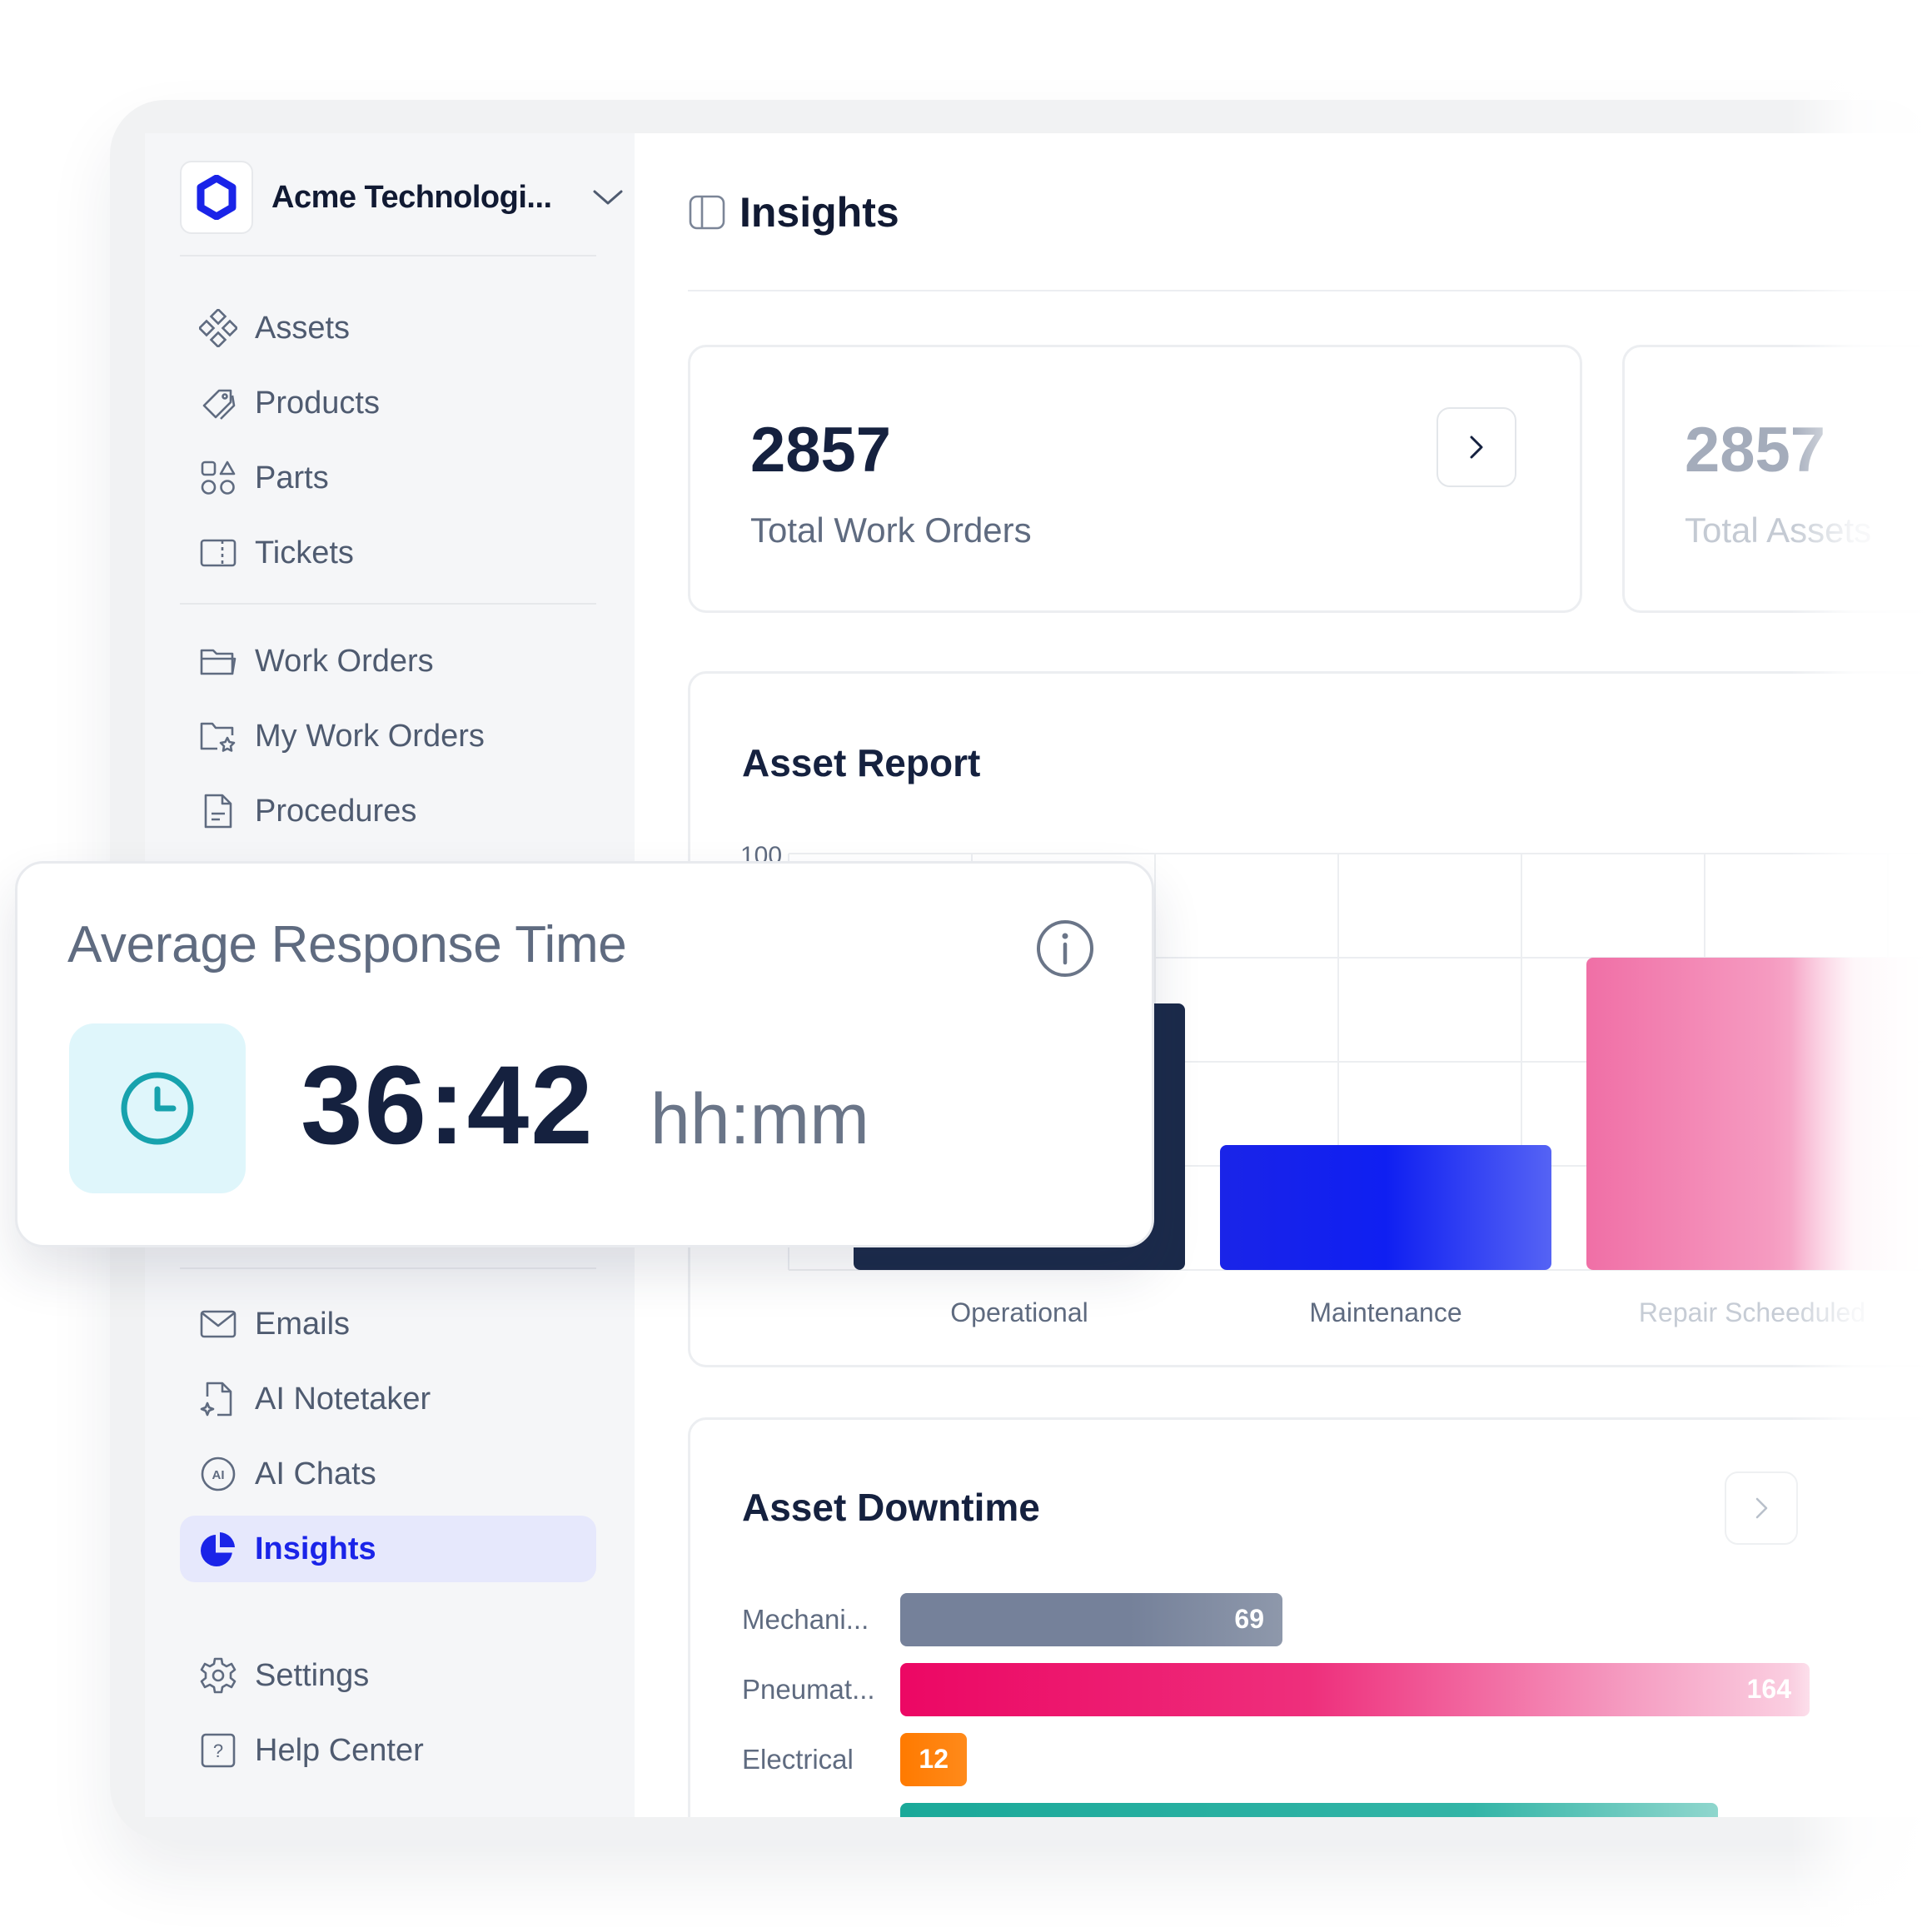 This screenshot has height=1932, width=1932. I want to click on svg-text: AI, so click(218, 1475).